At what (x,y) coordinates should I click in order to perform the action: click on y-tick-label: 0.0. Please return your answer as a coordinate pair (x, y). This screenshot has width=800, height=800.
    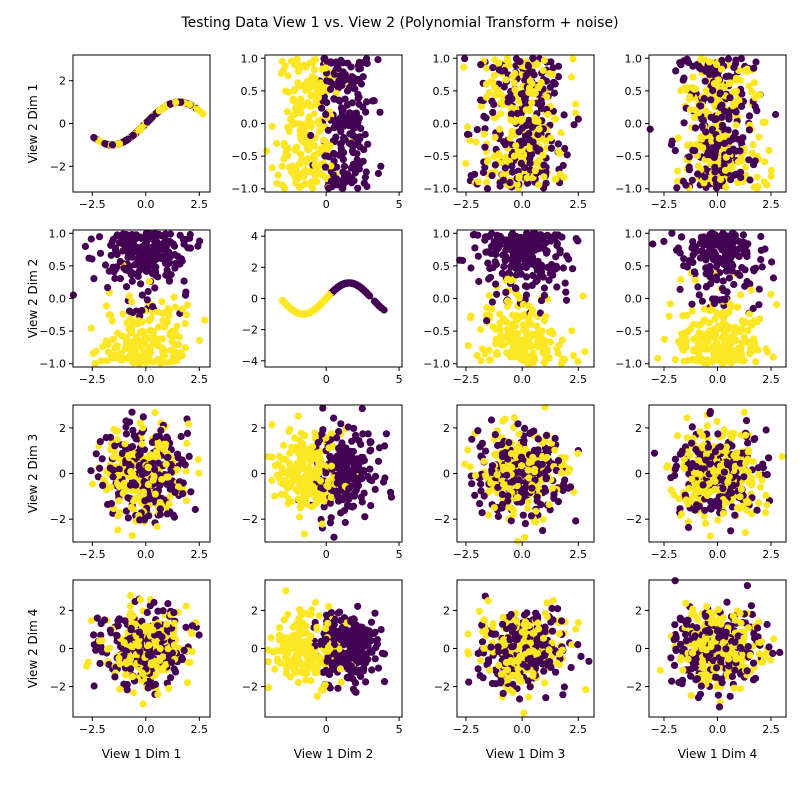
    Looking at the image, I should click on (250, 124).